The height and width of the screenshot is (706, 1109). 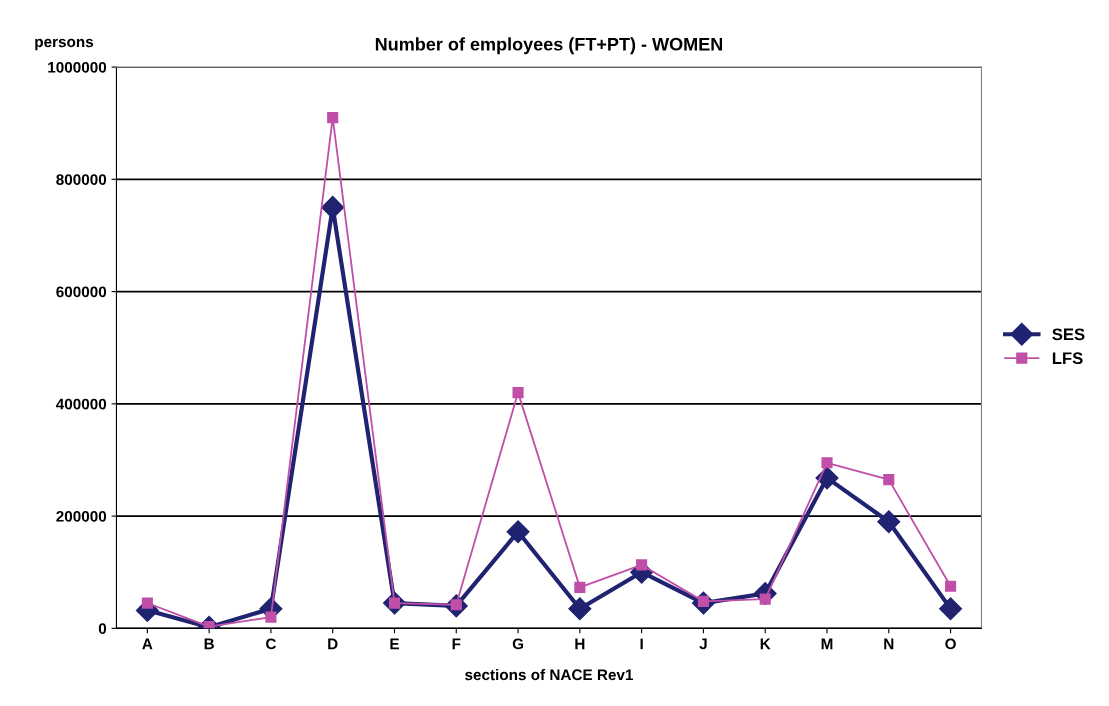 I want to click on chart-title: Number of employees (FT+PT) - WOMEN, so click(x=549, y=46).